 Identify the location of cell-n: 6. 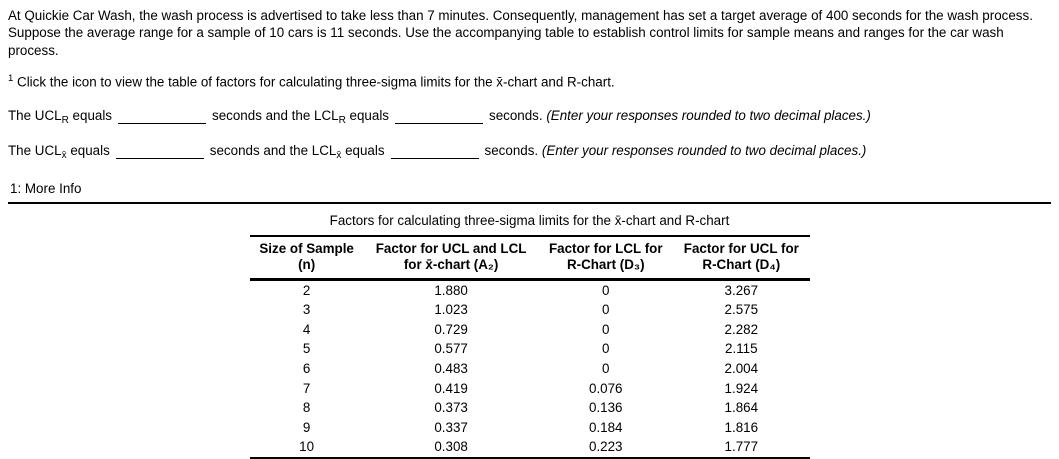
(306, 369).